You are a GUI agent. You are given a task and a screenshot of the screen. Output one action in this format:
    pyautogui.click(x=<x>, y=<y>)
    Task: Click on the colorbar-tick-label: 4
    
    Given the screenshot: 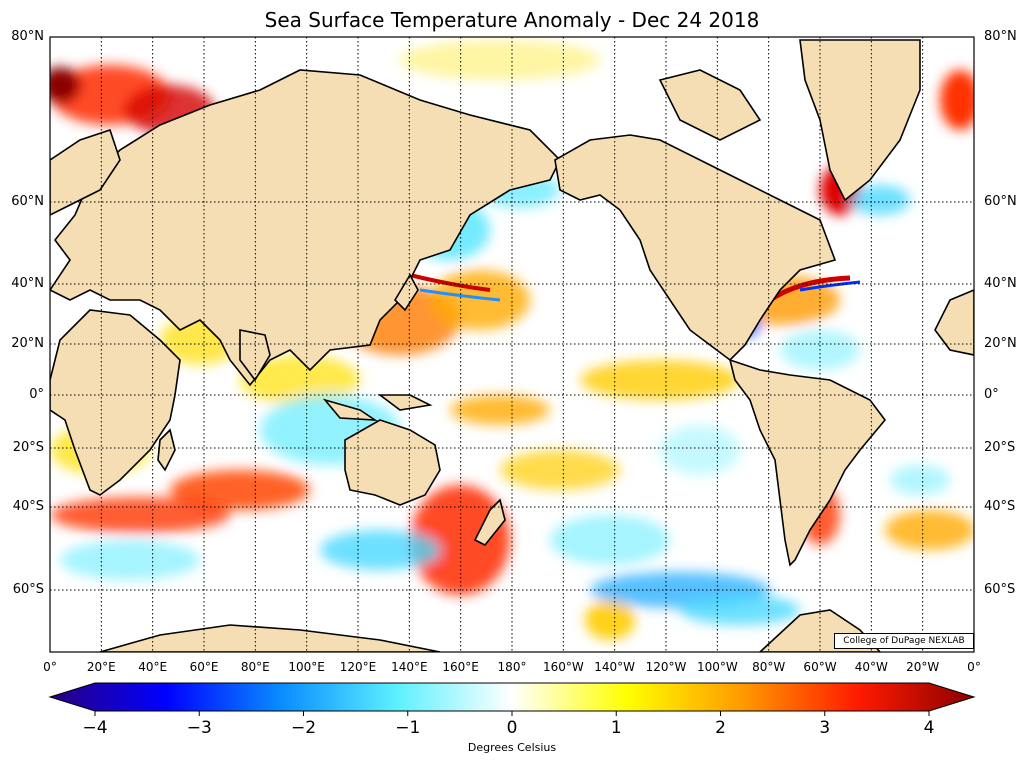 What is the action you would take?
    pyautogui.click(x=929, y=728)
    